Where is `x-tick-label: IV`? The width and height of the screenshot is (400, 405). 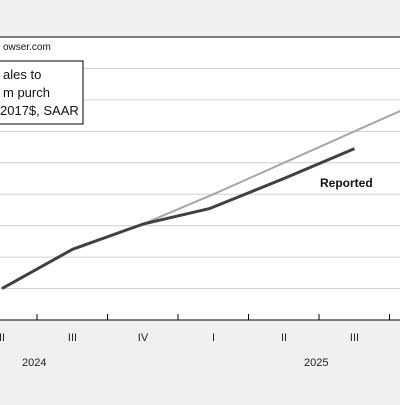 x-tick-label: IV is located at coordinates (143, 338).